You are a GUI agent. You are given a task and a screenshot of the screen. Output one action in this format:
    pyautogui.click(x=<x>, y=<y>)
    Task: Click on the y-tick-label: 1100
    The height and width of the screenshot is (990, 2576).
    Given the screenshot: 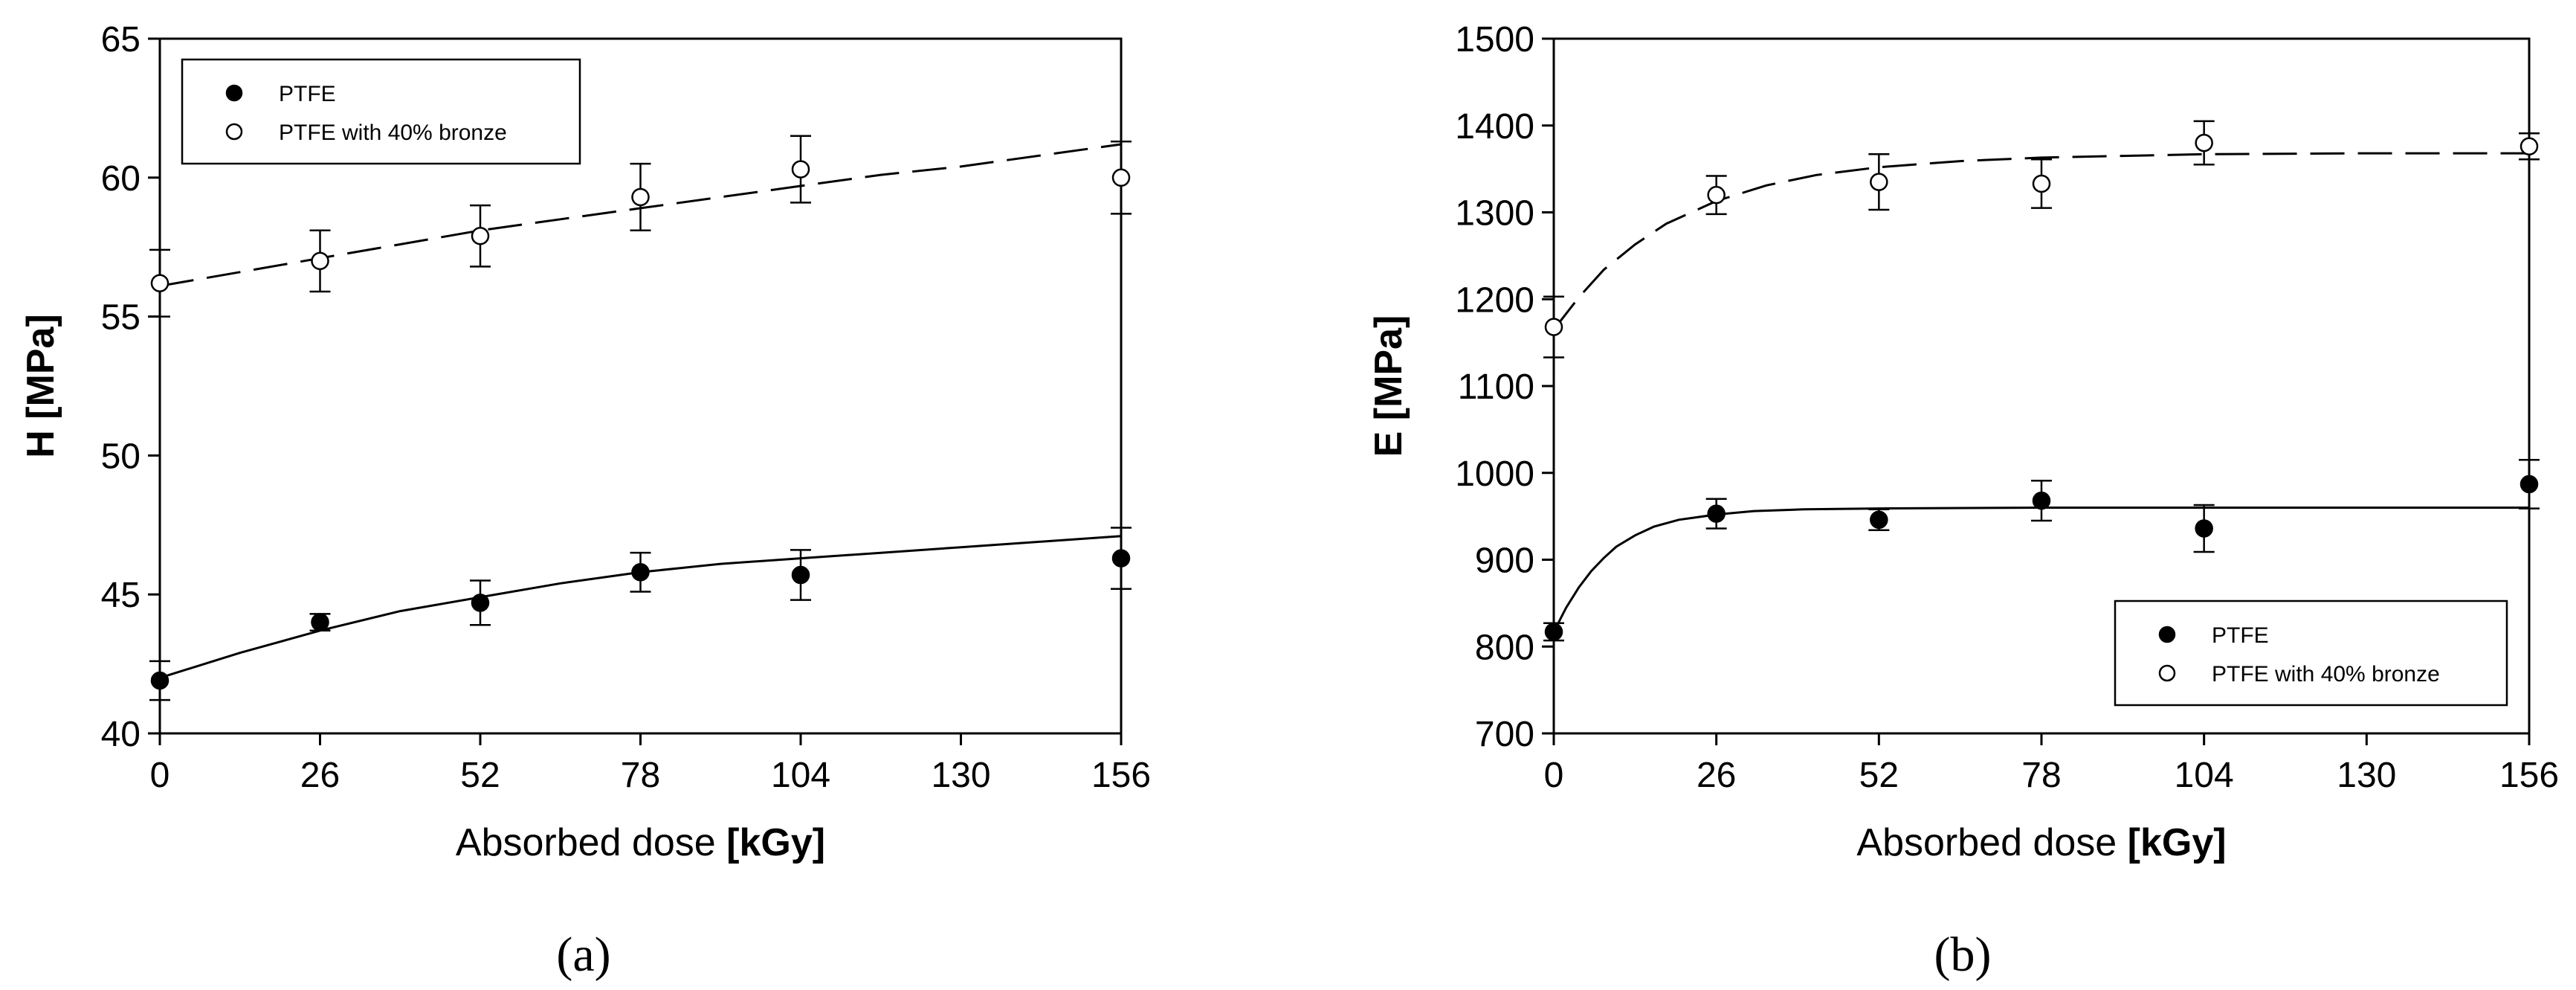 What is the action you would take?
    pyautogui.click(x=1496, y=387)
    